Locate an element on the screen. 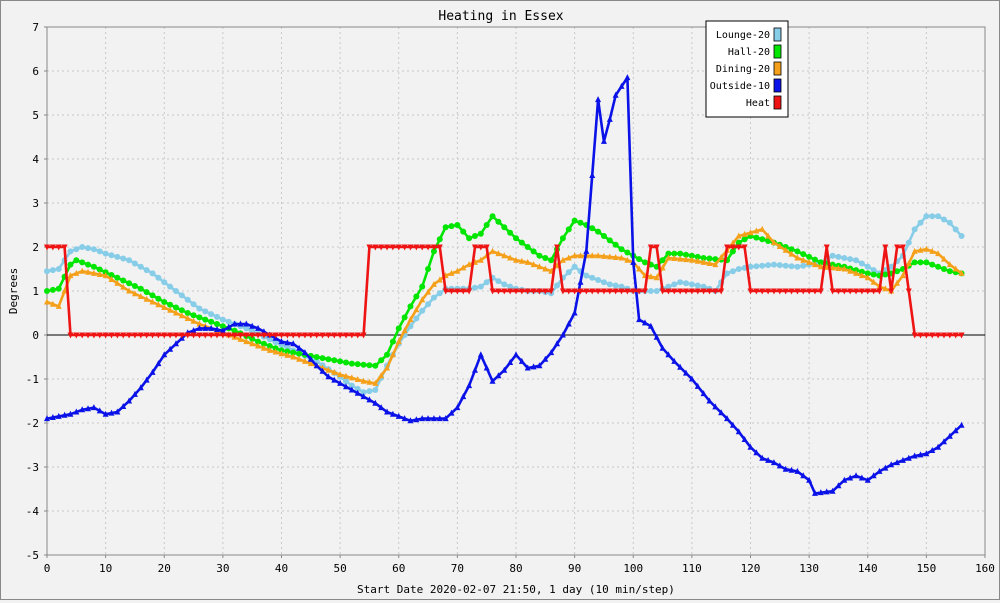 Image resolution: width=1000 pixels, height=603 pixels. y-axis-label: Degrees is located at coordinates (13, 291).